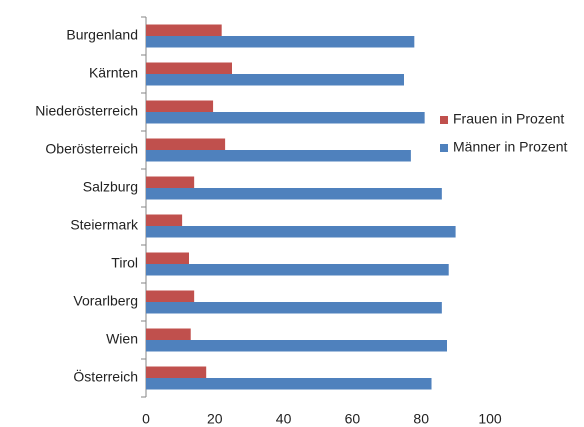 The image size is (584, 427). What do you see at coordinates (421, 419) in the screenshot?
I see `x-tick-label: 80` at bounding box center [421, 419].